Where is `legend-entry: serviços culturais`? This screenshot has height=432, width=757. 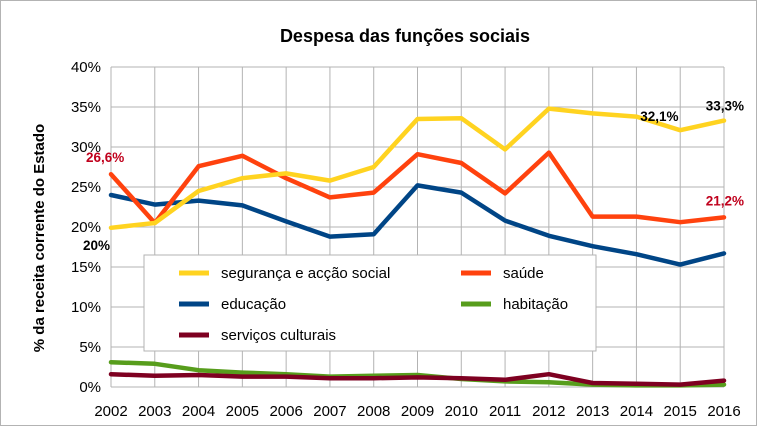
legend-entry: serviços culturais is located at coordinates (278, 335).